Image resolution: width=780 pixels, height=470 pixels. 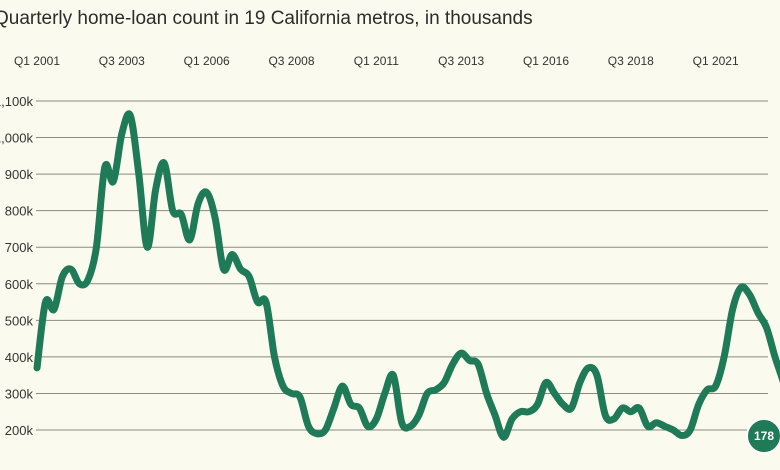 What do you see at coordinates (19, 393) in the screenshot?
I see `y-tick-label: 300k` at bounding box center [19, 393].